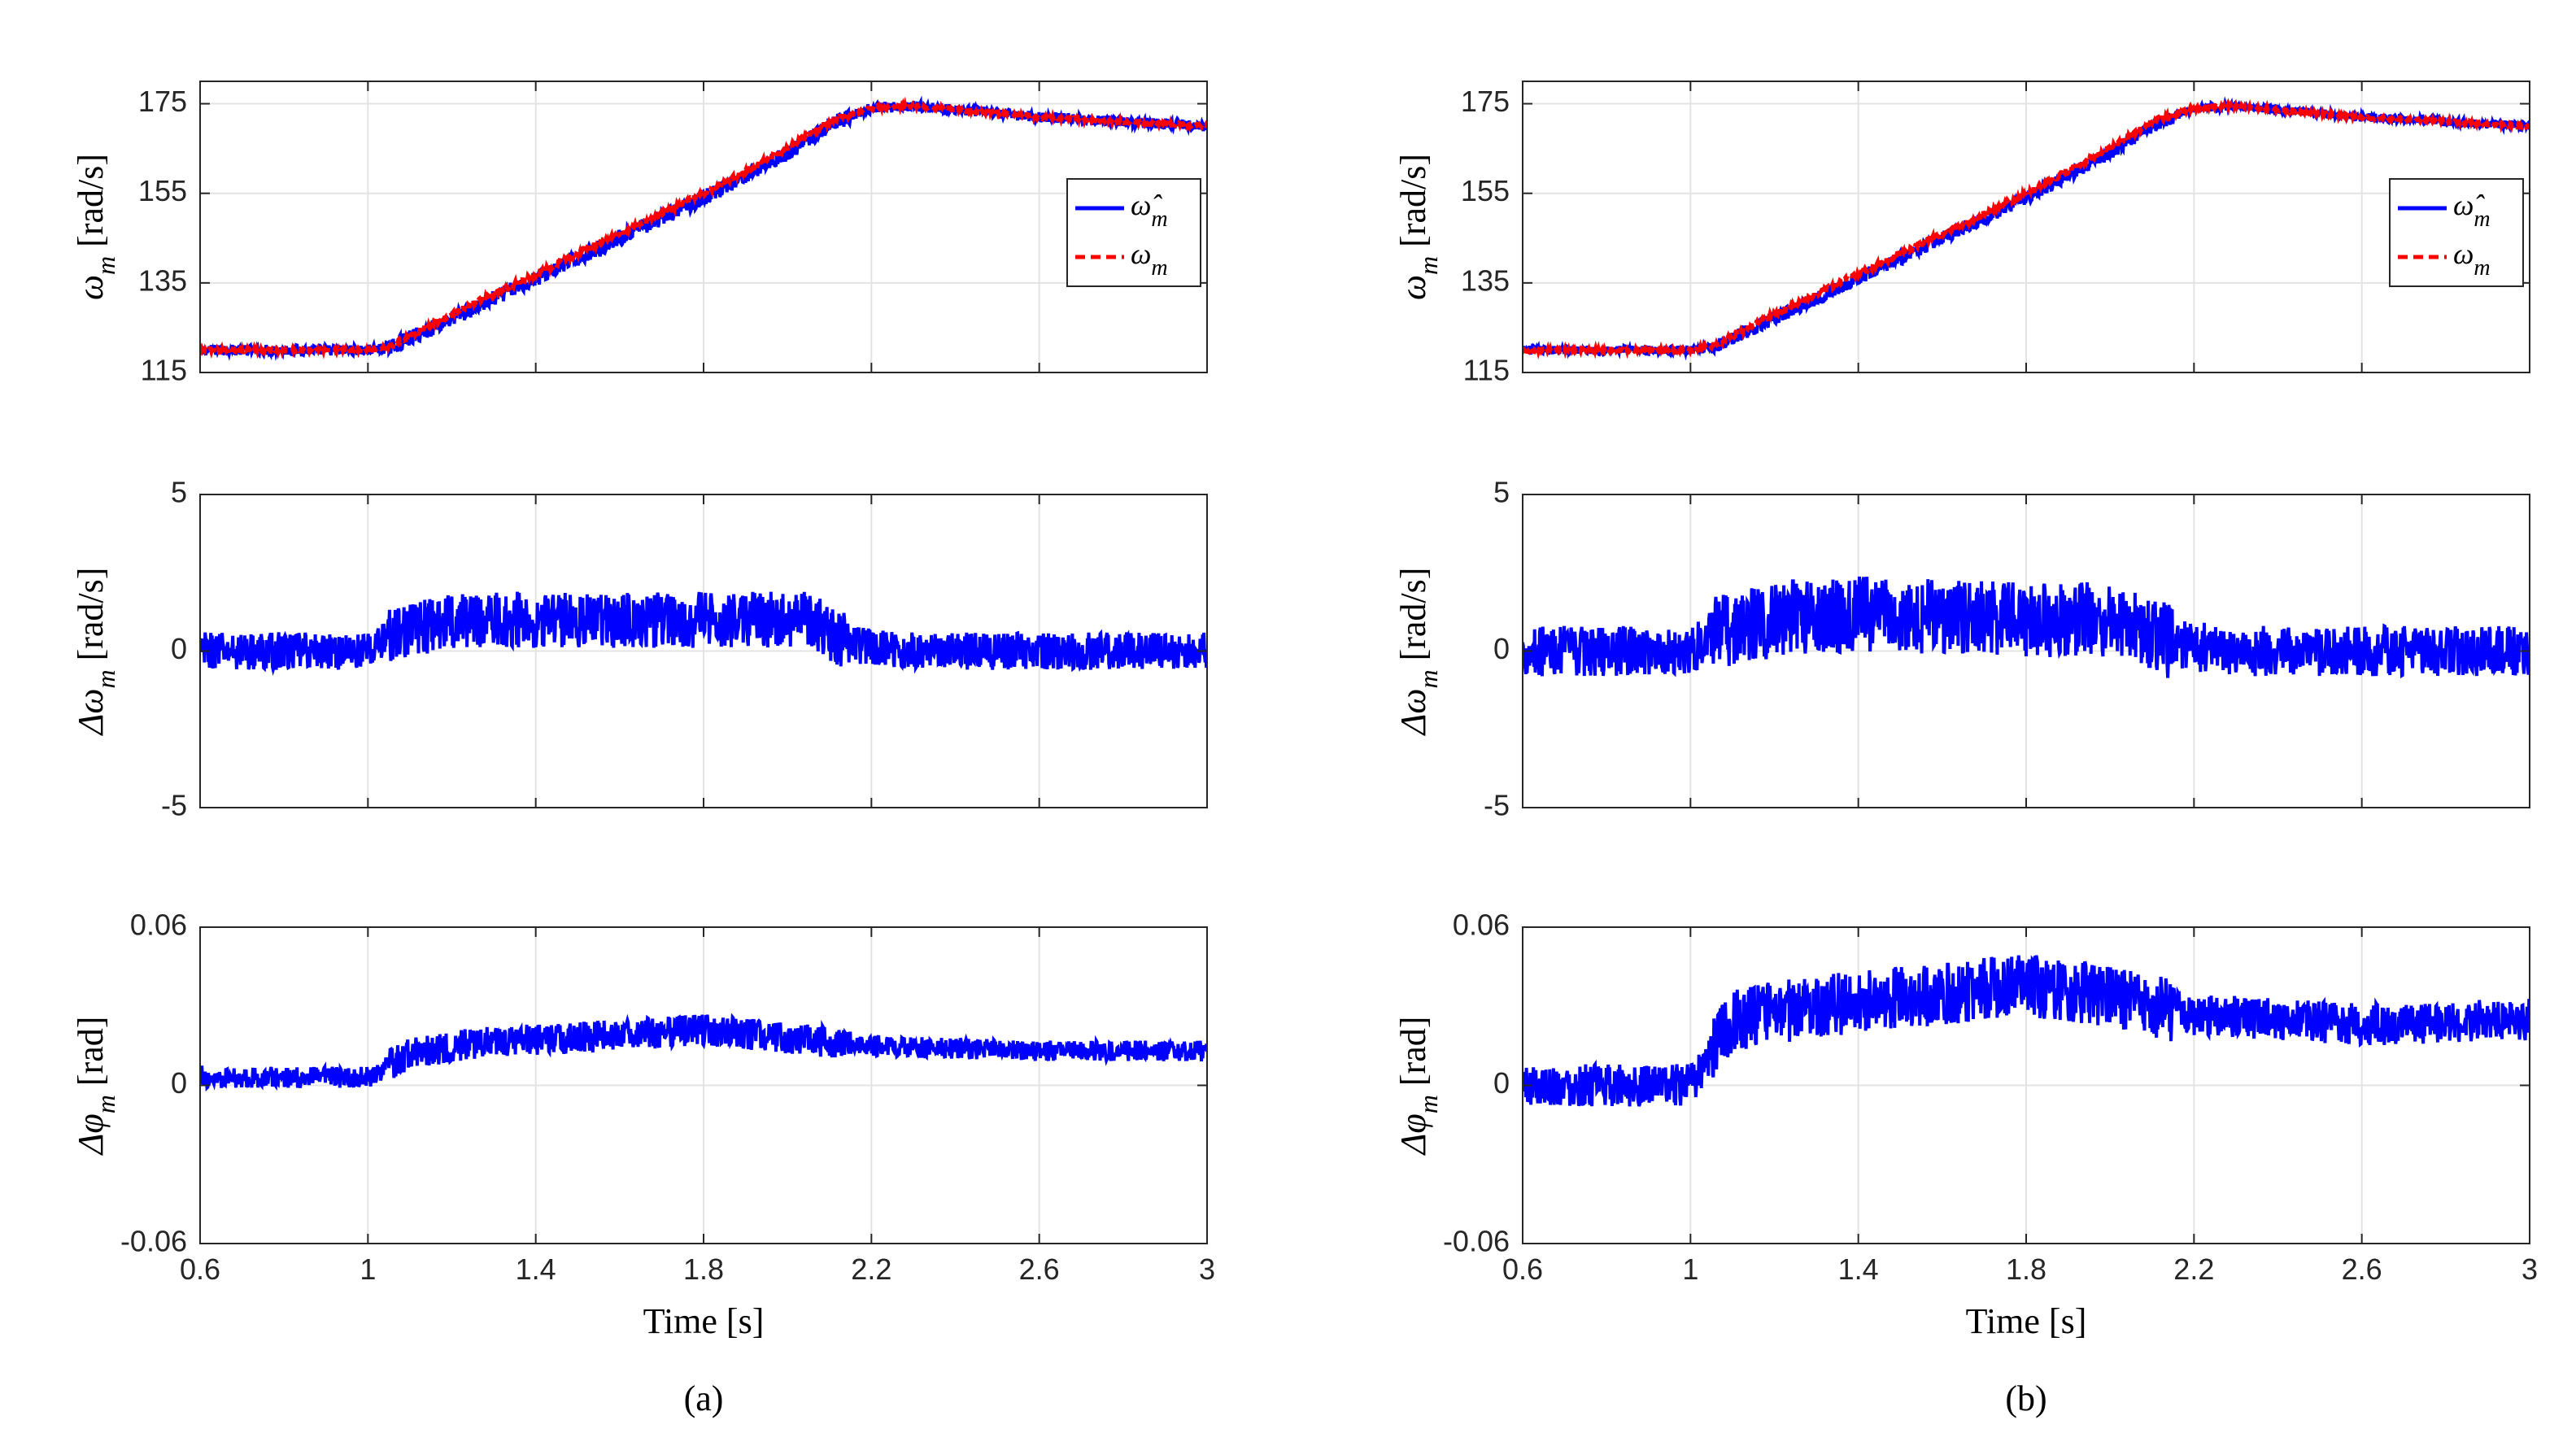 Image resolution: width=2576 pixels, height=1455 pixels. What do you see at coordinates (704, 1398) in the screenshot?
I see `panel-caption: (a)` at bounding box center [704, 1398].